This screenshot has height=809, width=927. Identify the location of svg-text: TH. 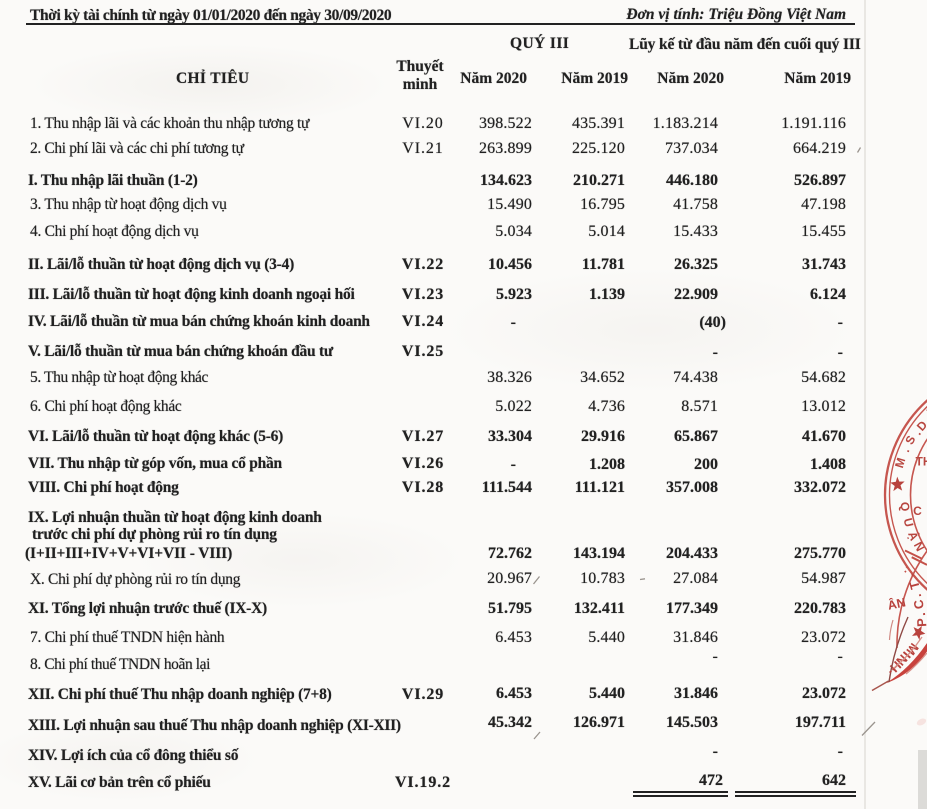
(921, 462).